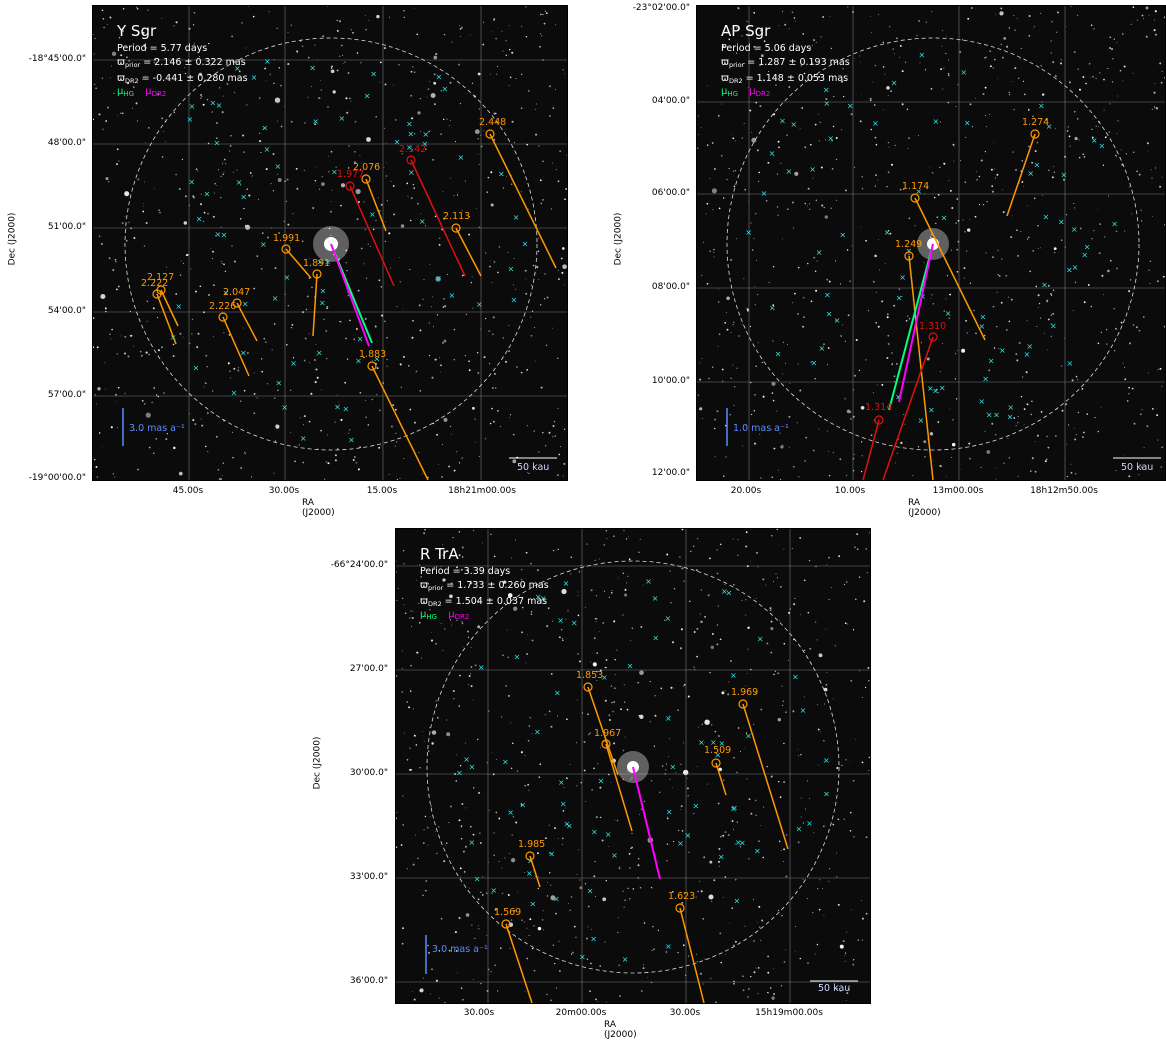  Describe the element at coordinates (457, 216) in the screenshot. I see `companion-label: 2.113` at that location.